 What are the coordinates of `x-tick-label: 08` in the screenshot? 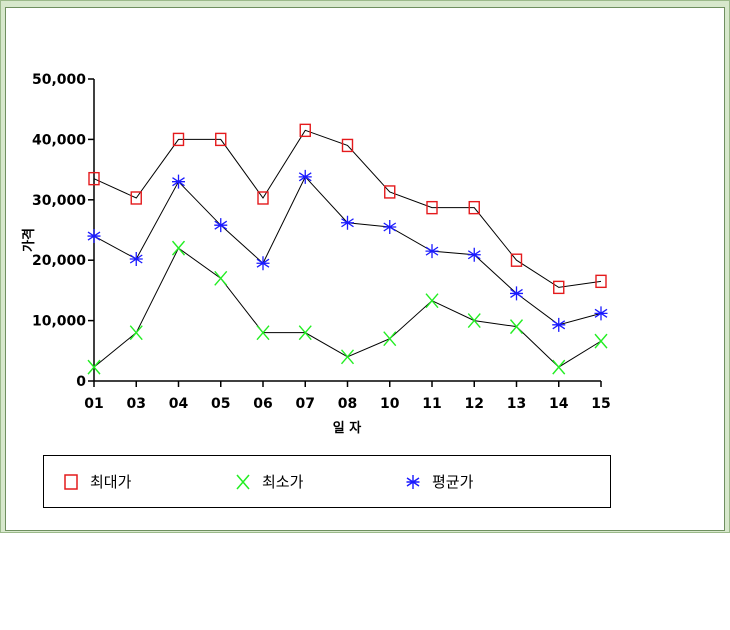 It's located at (347, 404).